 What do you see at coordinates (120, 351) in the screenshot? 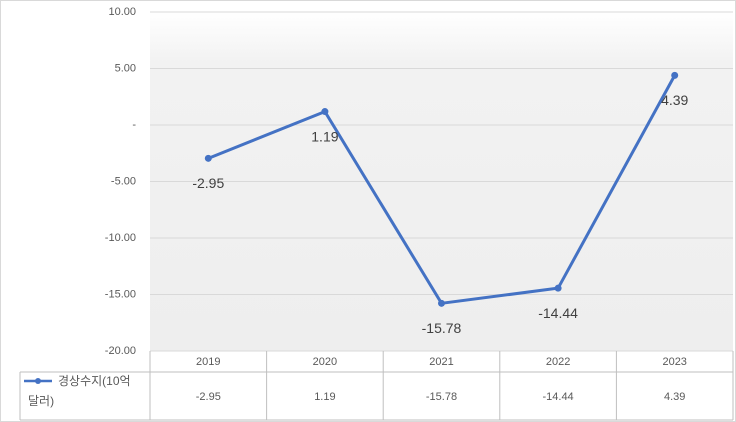
I see `y-tick-label: -20.00` at bounding box center [120, 351].